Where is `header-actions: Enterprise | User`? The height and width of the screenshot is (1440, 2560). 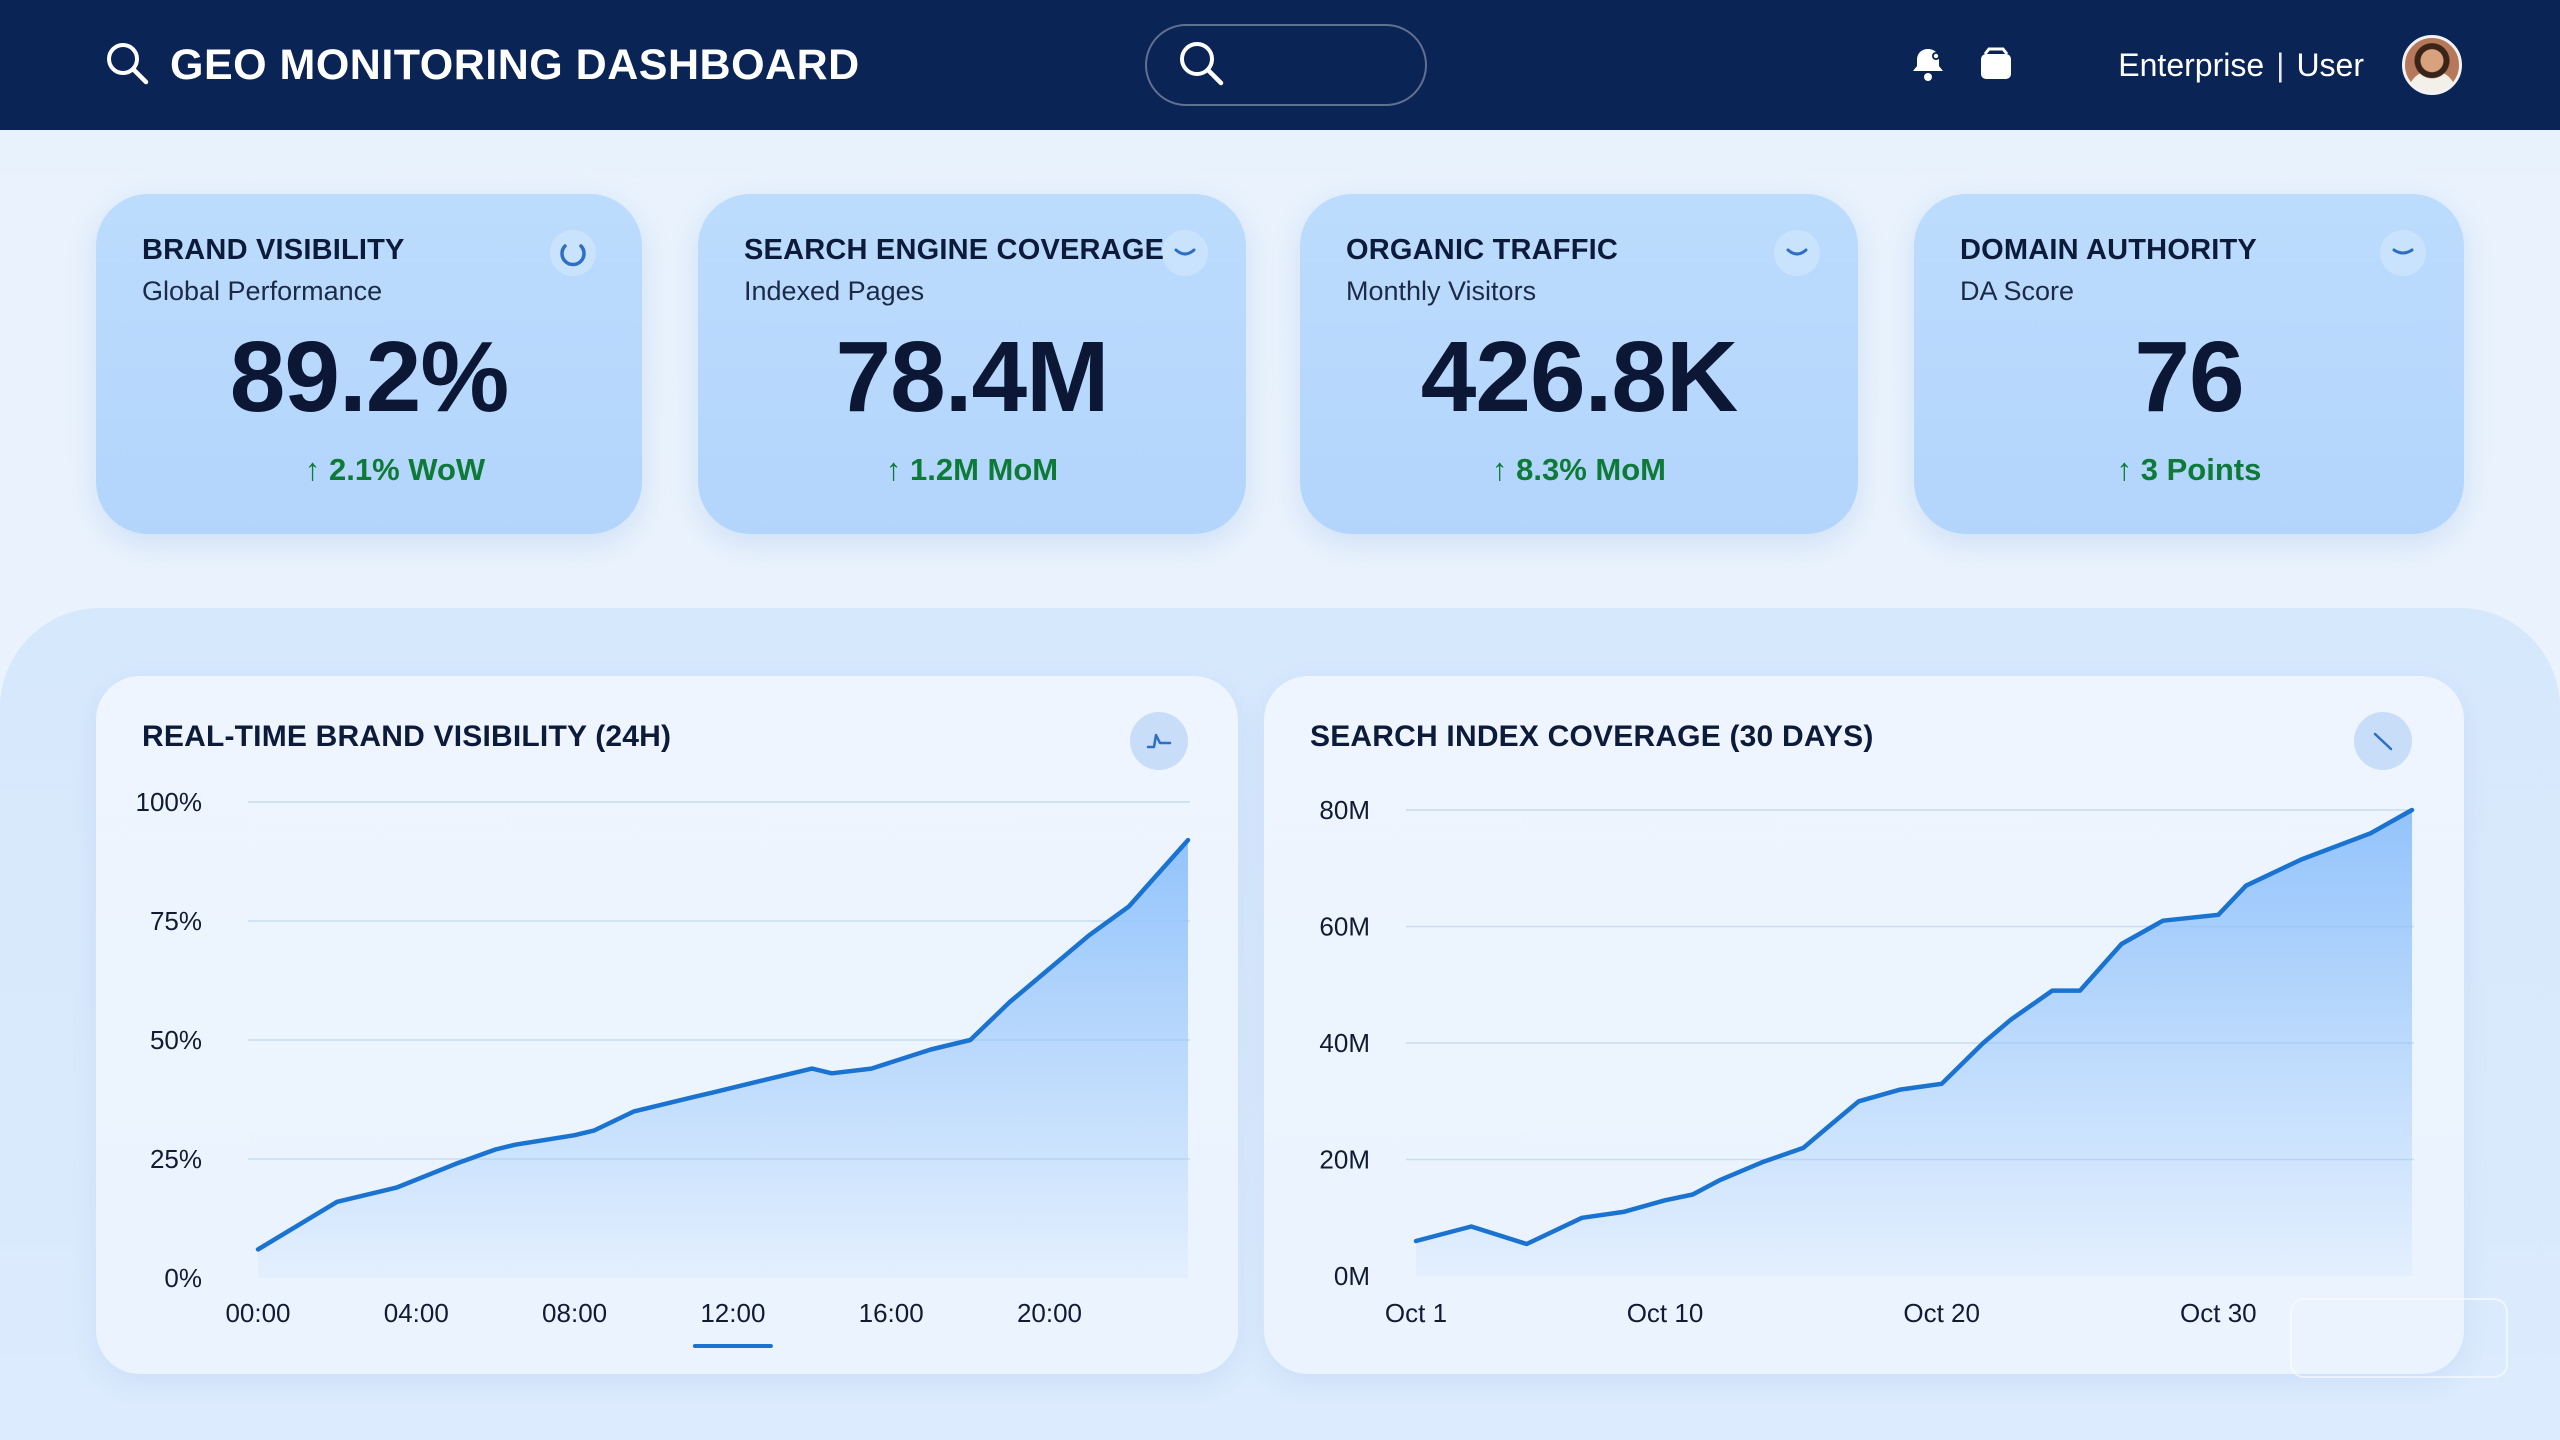 header-actions: Enterprise | User is located at coordinates (2184, 65).